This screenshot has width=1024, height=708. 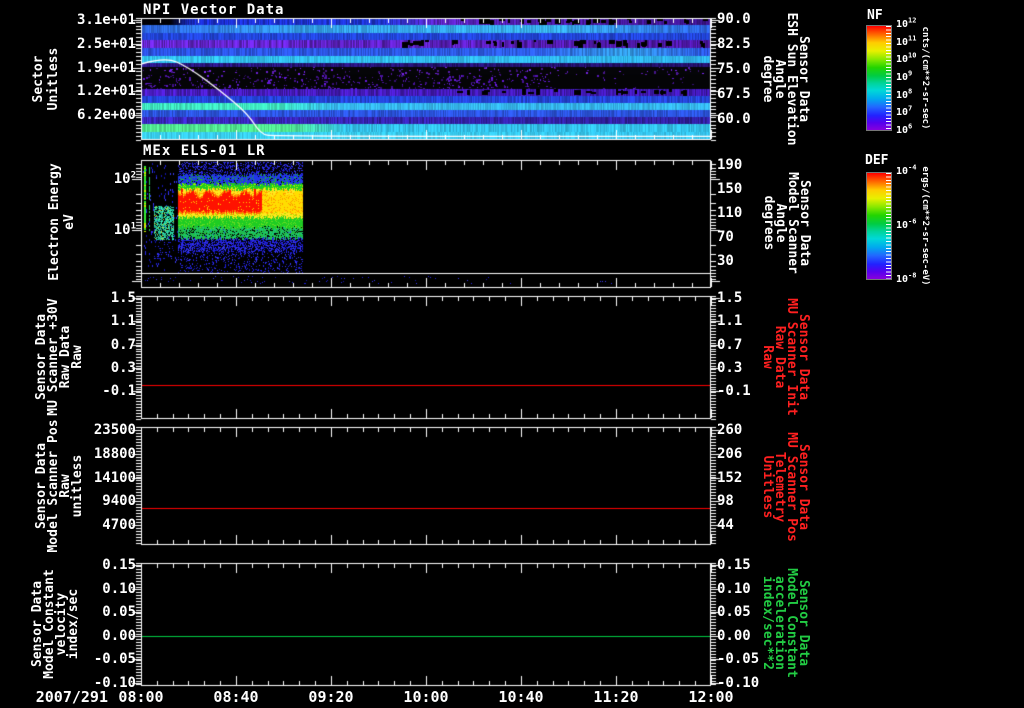 What do you see at coordinates (123, 368) in the screenshot?
I see `y-tick-label: 0.3` at bounding box center [123, 368].